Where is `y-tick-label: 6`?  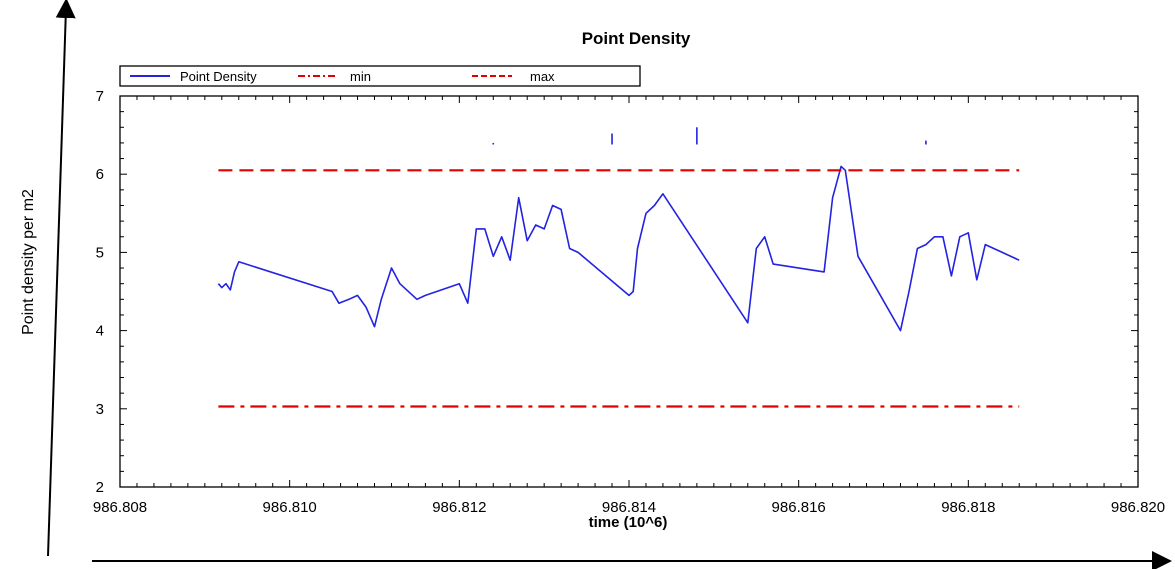
y-tick-label: 6 is located at coordinates (100, 174).